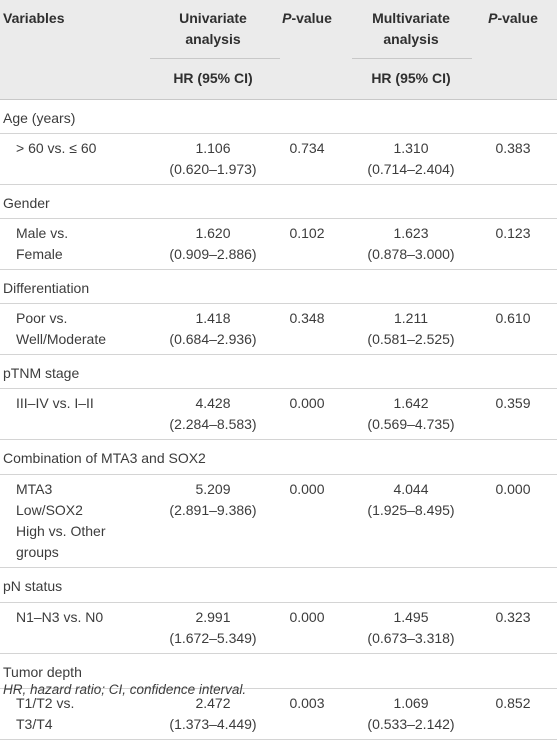 The height and width of the screenshot is (740, 557). Describe the element at coordinates (278, 287) in the screenshot. I see `group-heading: Differentiation` at that location.